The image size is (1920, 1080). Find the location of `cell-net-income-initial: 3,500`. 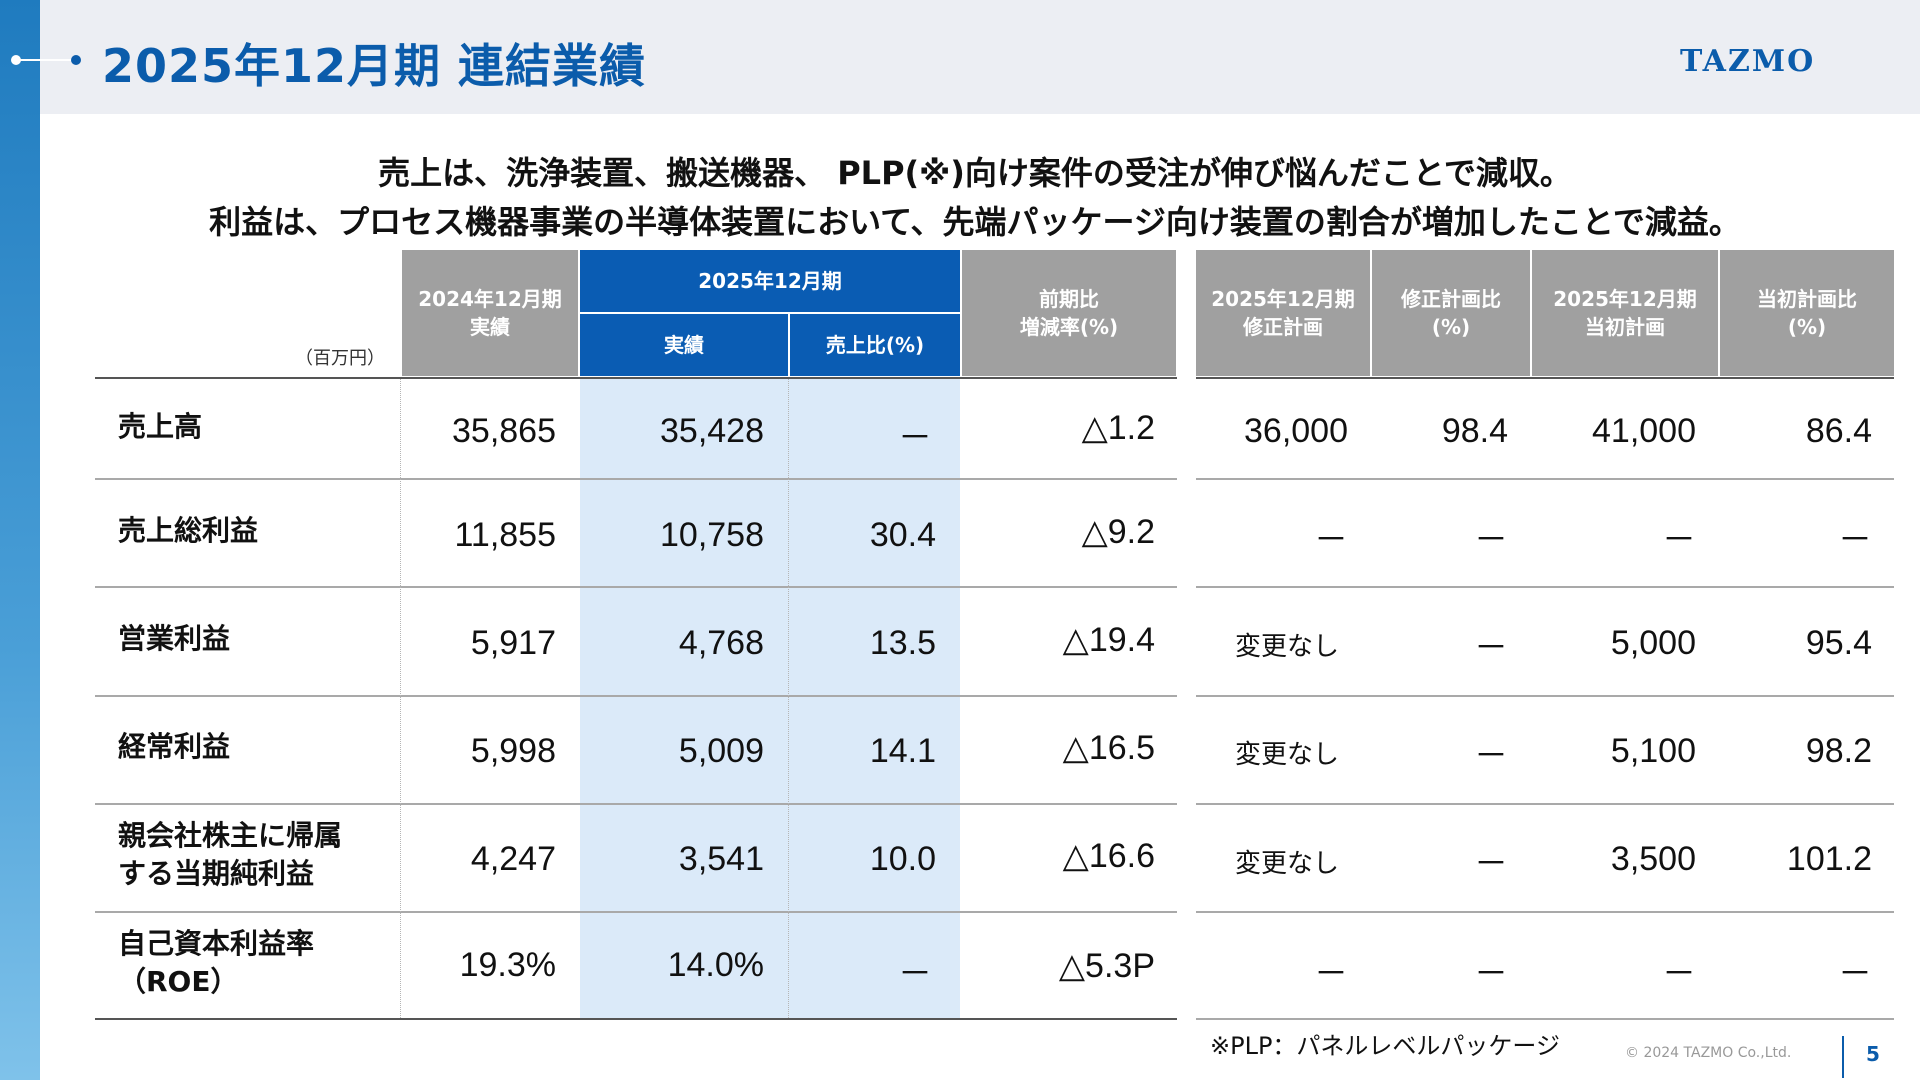

cell-net-income-initial: 3,500 is located at coordinates (1653, 859).